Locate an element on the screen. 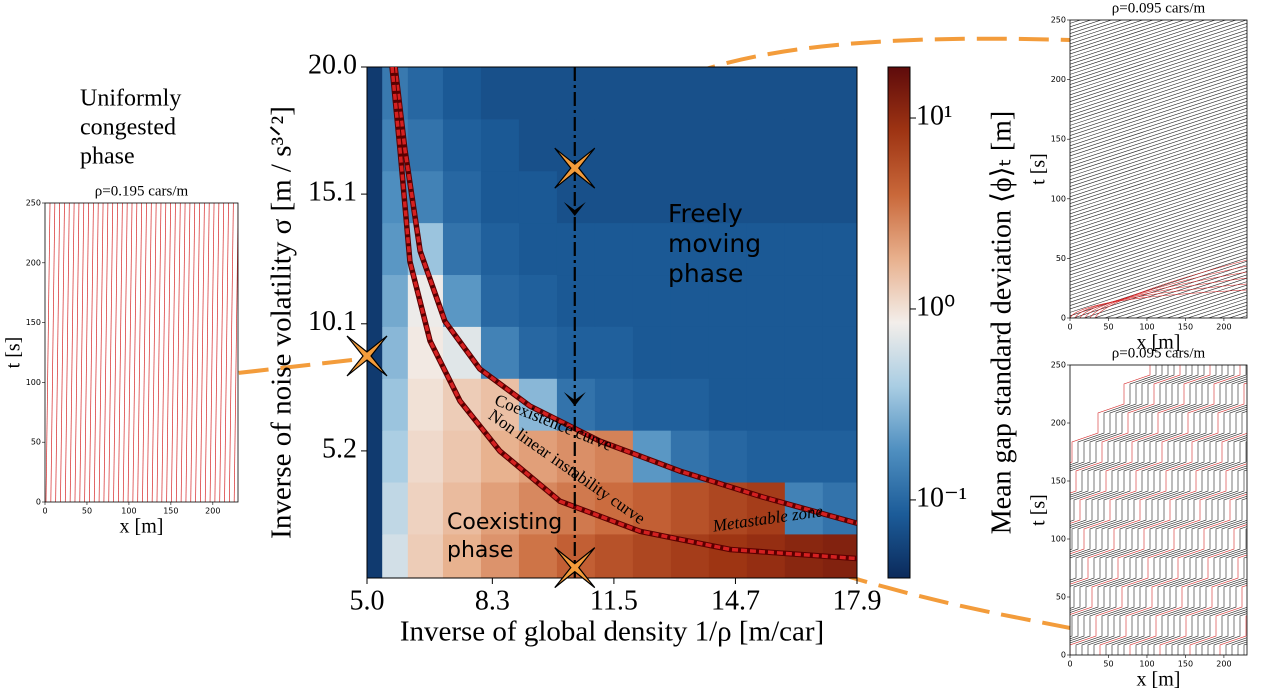 This screenshot has width=1262, height=689. y-tick-label: 100 is located at coordinates (1058, 198).